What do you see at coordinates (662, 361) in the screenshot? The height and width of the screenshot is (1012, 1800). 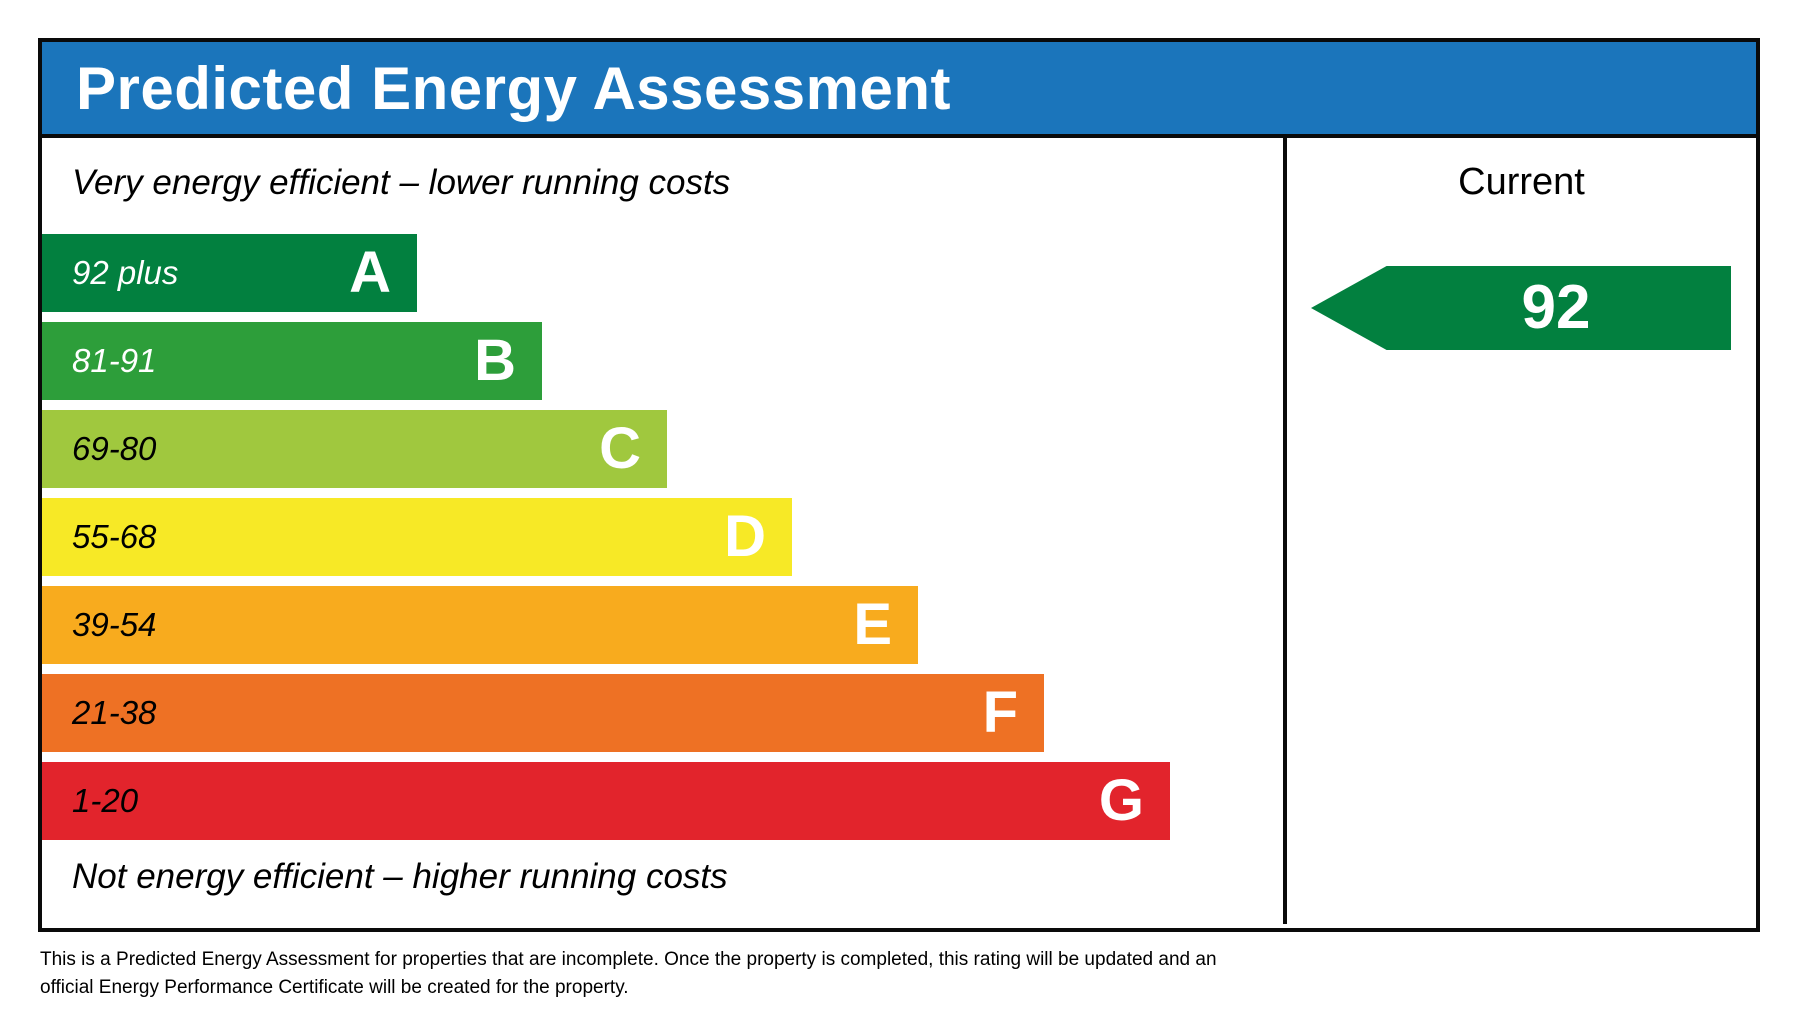 I see `band-row-b: 81-91 B` at bounding box center [662, 361].